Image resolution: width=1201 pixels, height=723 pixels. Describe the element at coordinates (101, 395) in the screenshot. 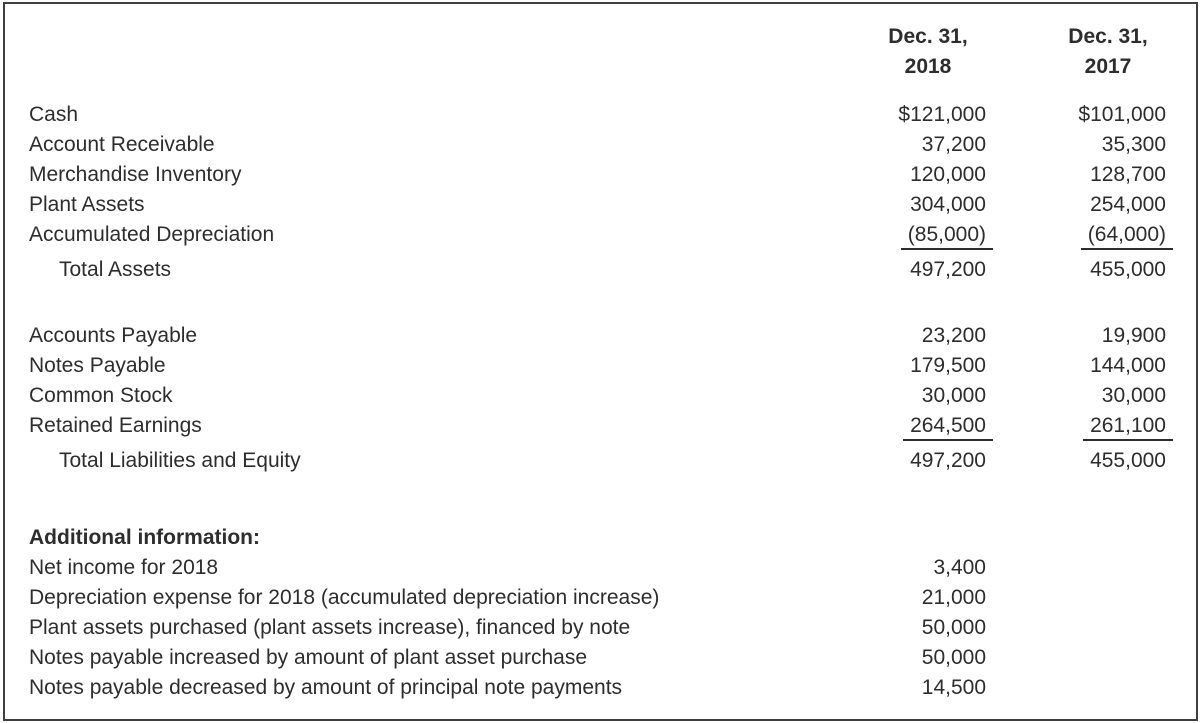

I see `row-label: Common Stock` at that location.